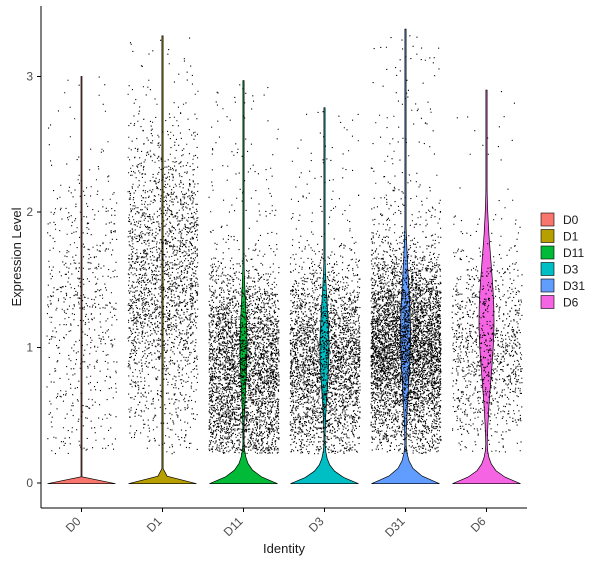 This screenshot has height=568, width=600. Describe the element at coordinates (574, 286) in the screenshot. I see `legend-label: D31` at that location.